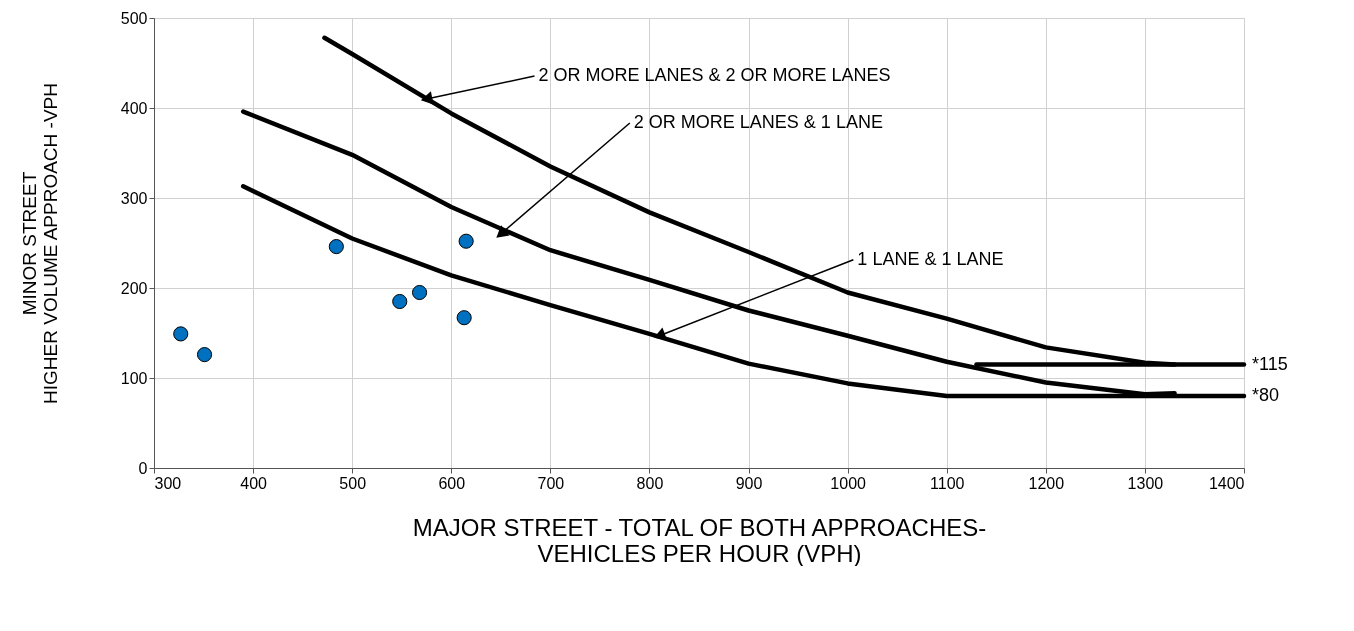 Image resolution: width=1354 pixels, height=631 pixels. Describe the element at coordinates (650, 483) in the screenshot. I see `x-tick-label: 800` at that location.